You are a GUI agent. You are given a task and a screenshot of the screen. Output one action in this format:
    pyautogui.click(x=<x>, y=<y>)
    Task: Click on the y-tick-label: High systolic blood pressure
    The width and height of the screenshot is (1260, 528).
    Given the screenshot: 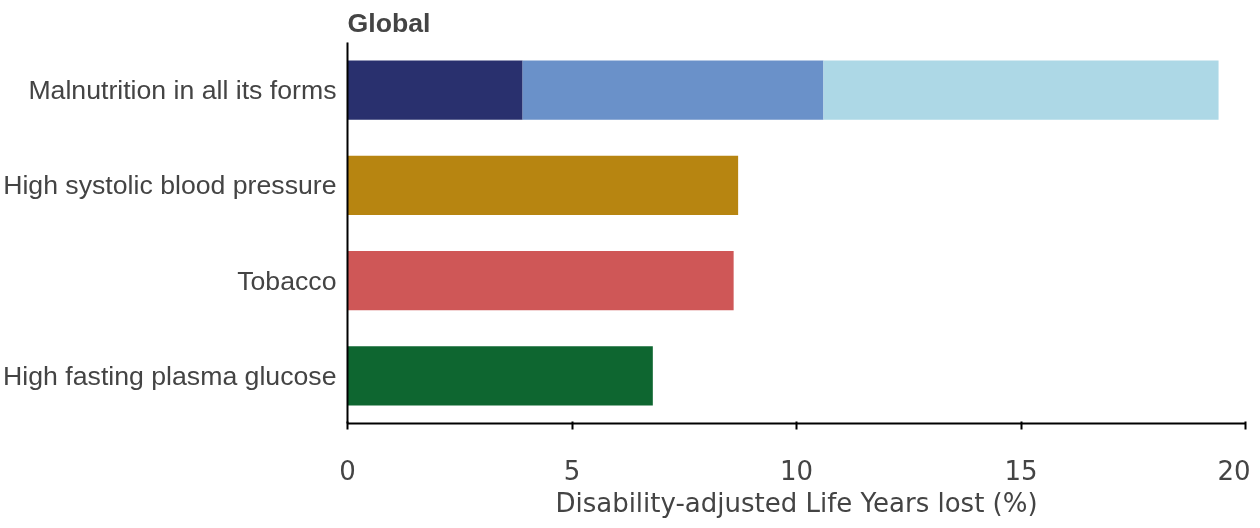 What is the action you would take?
    pyautogui.click(x=170, y=185)
    